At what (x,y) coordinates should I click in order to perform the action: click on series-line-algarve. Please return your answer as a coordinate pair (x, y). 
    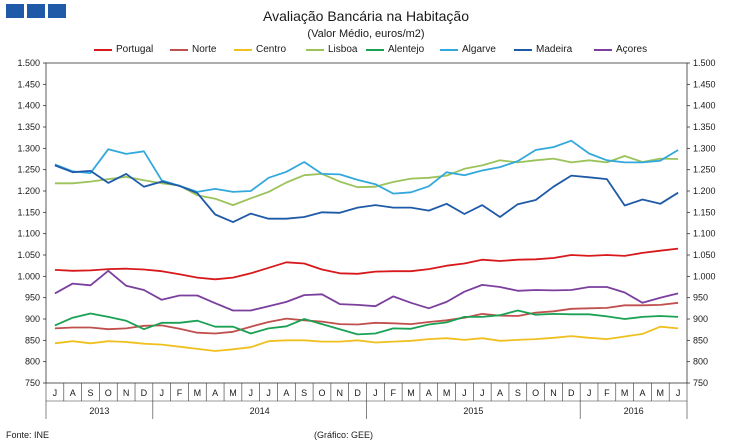
    Looking at the image, I should click on (366, 167).